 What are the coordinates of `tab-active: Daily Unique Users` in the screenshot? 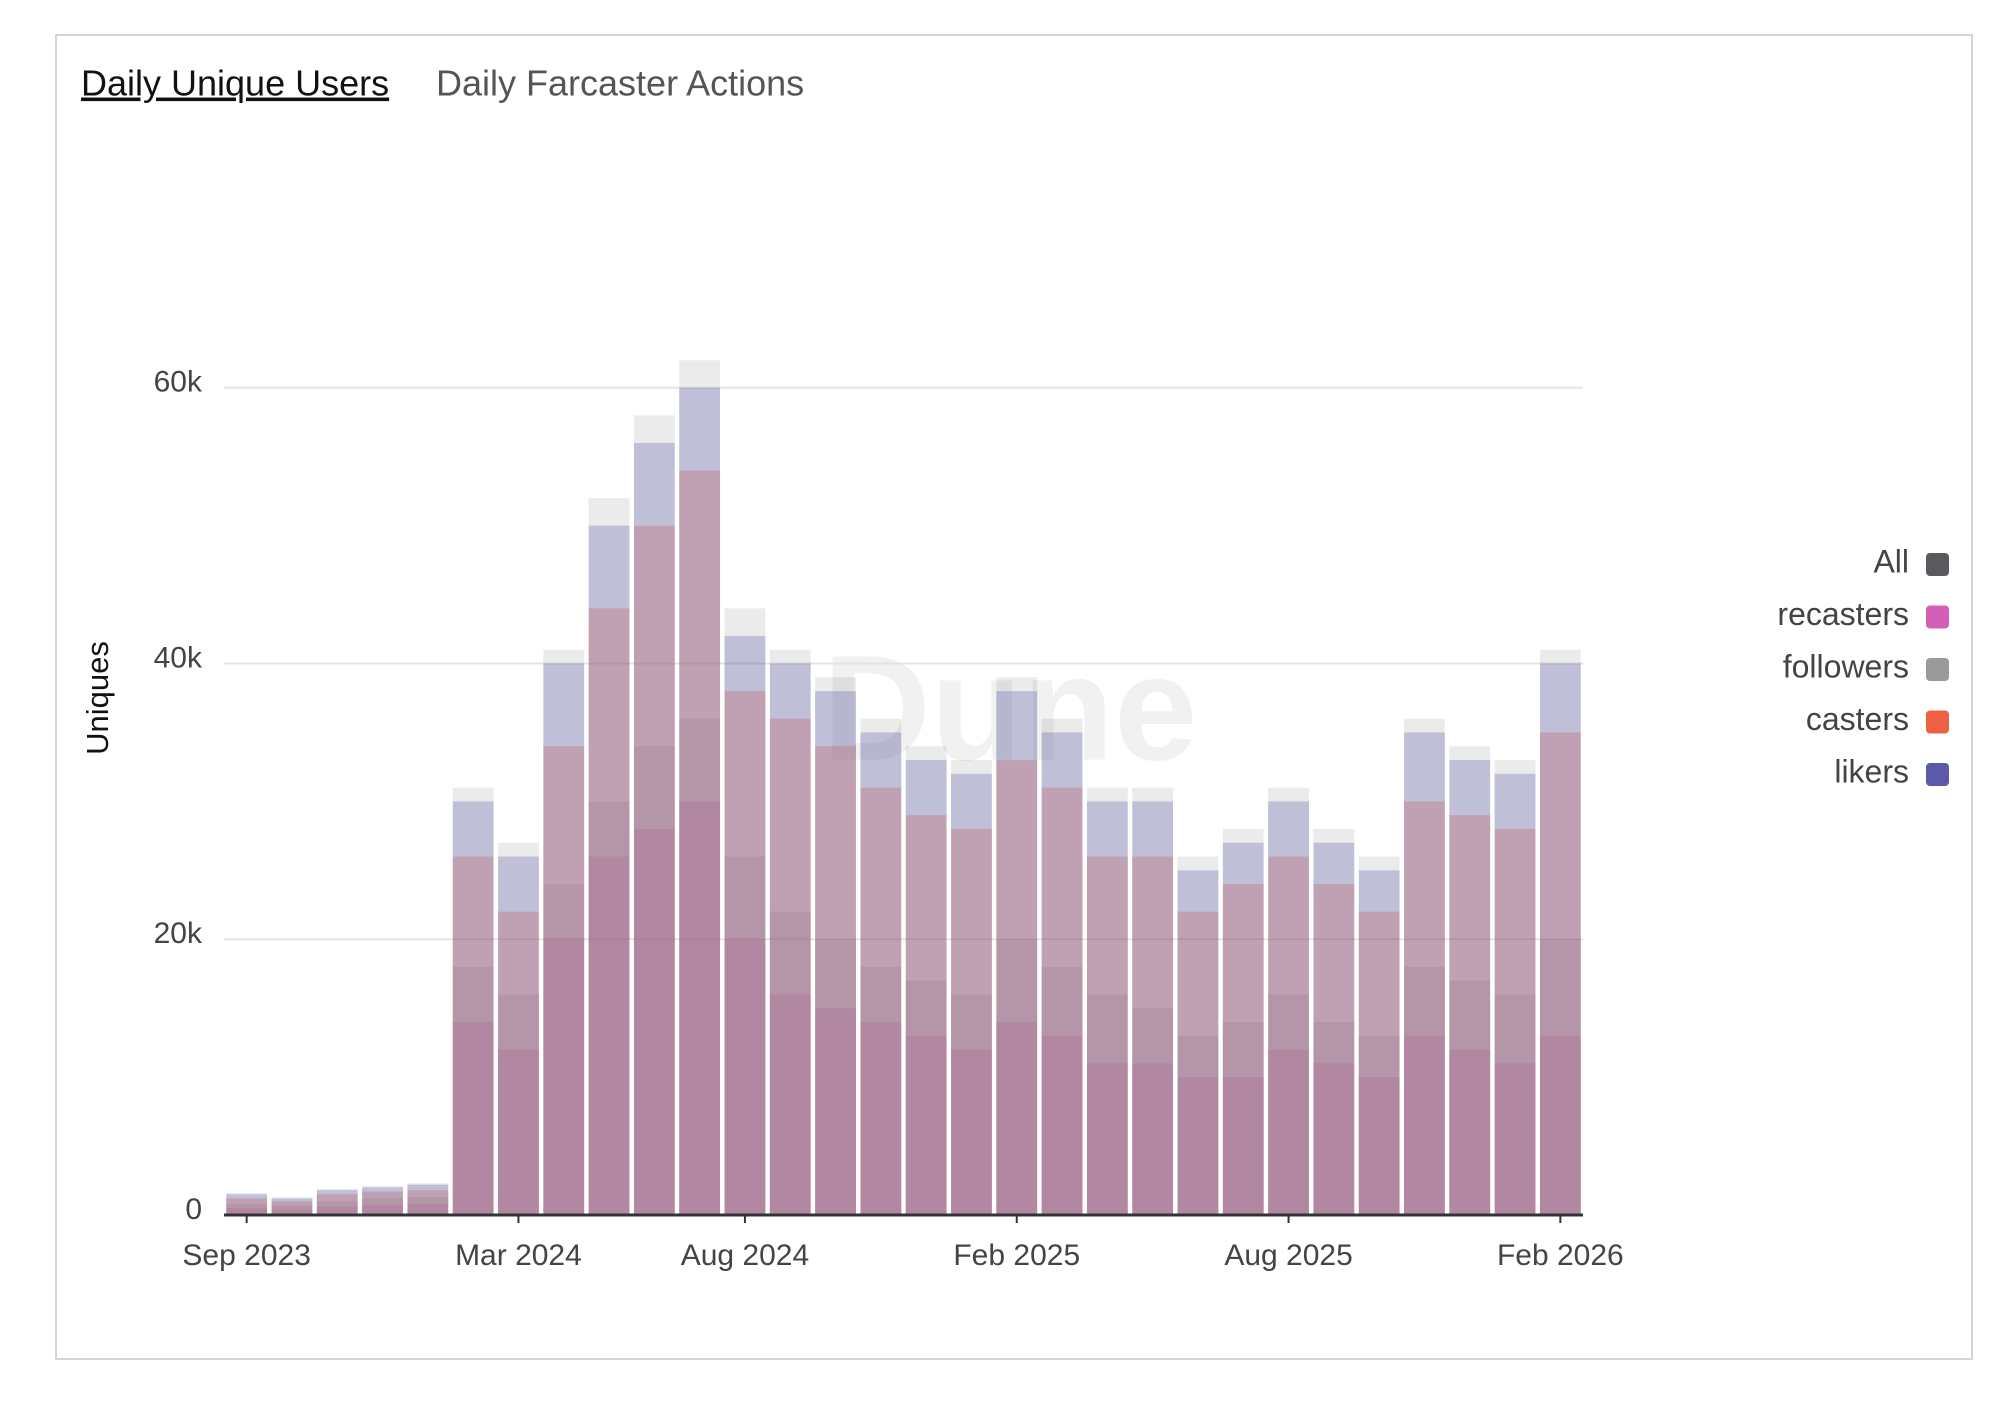 It's located at (235, 83).